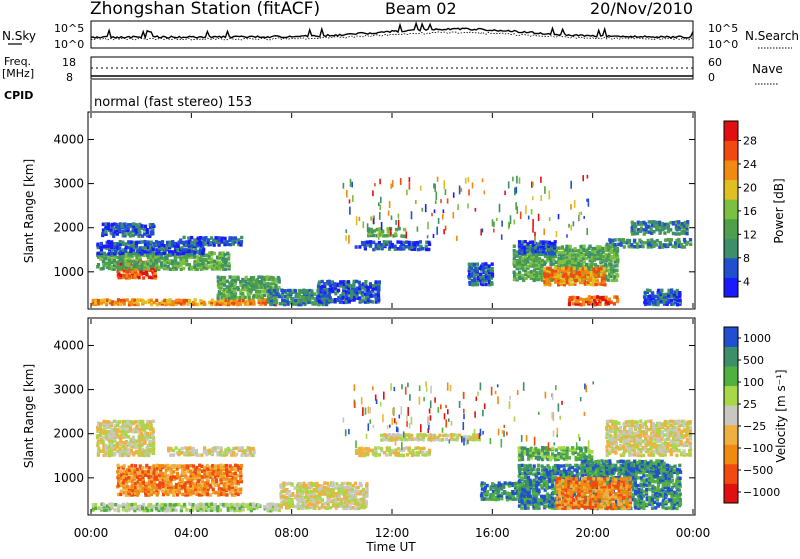  What do you see at coordinates (641, 9) in the screenshot?
I see `date-label: 20/Nov/2010` at bounding box center [641, 9].